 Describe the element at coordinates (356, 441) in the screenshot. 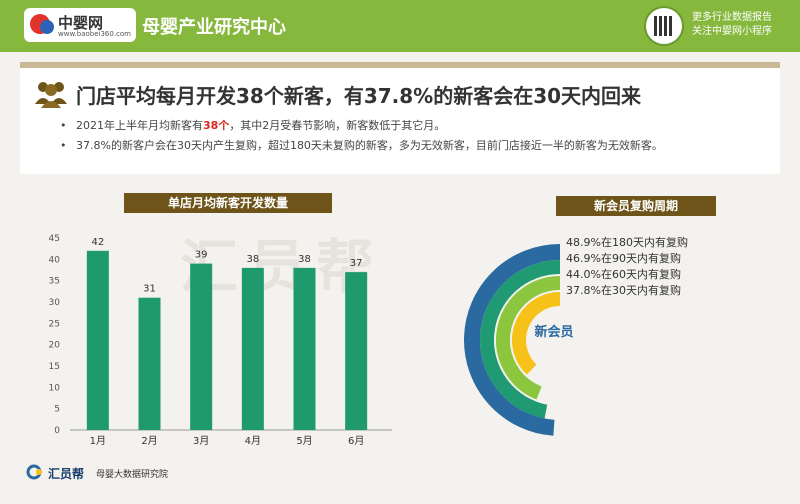

I see `x-tick-label: 6月` at that location.